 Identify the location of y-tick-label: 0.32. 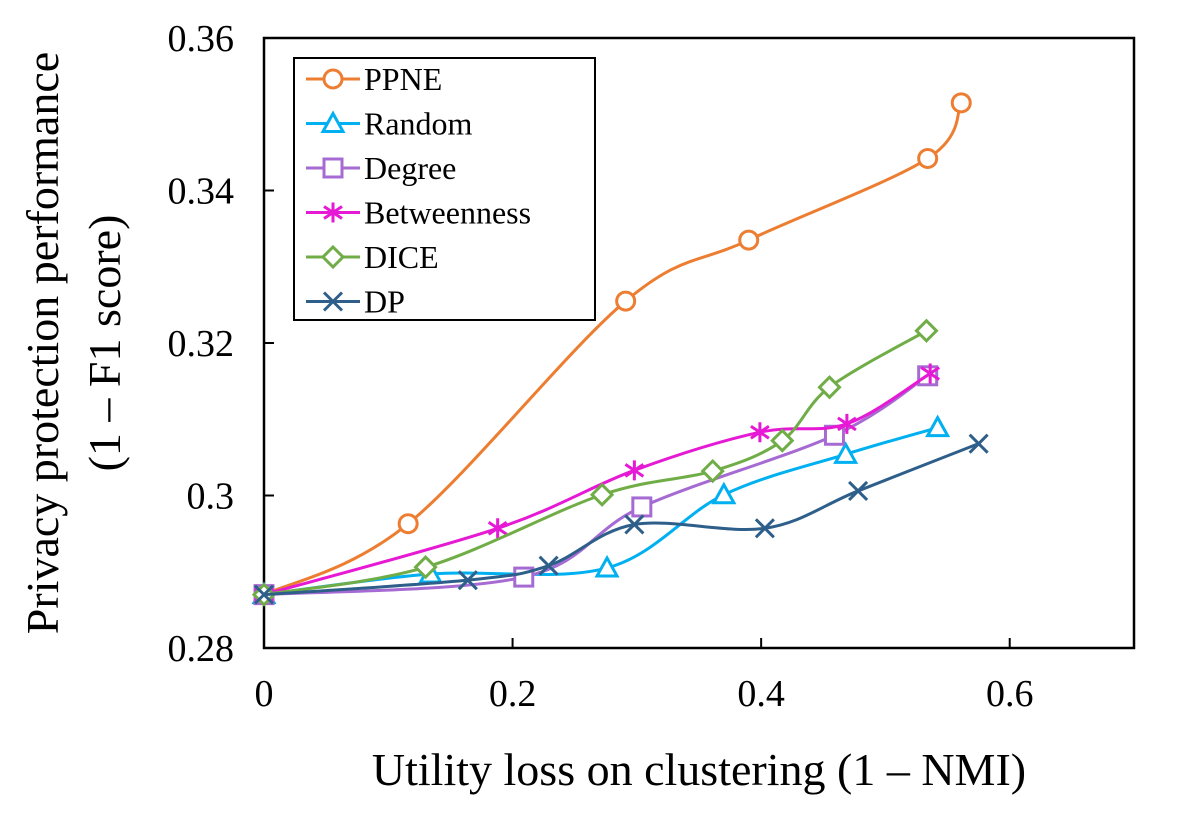
(201, 344).